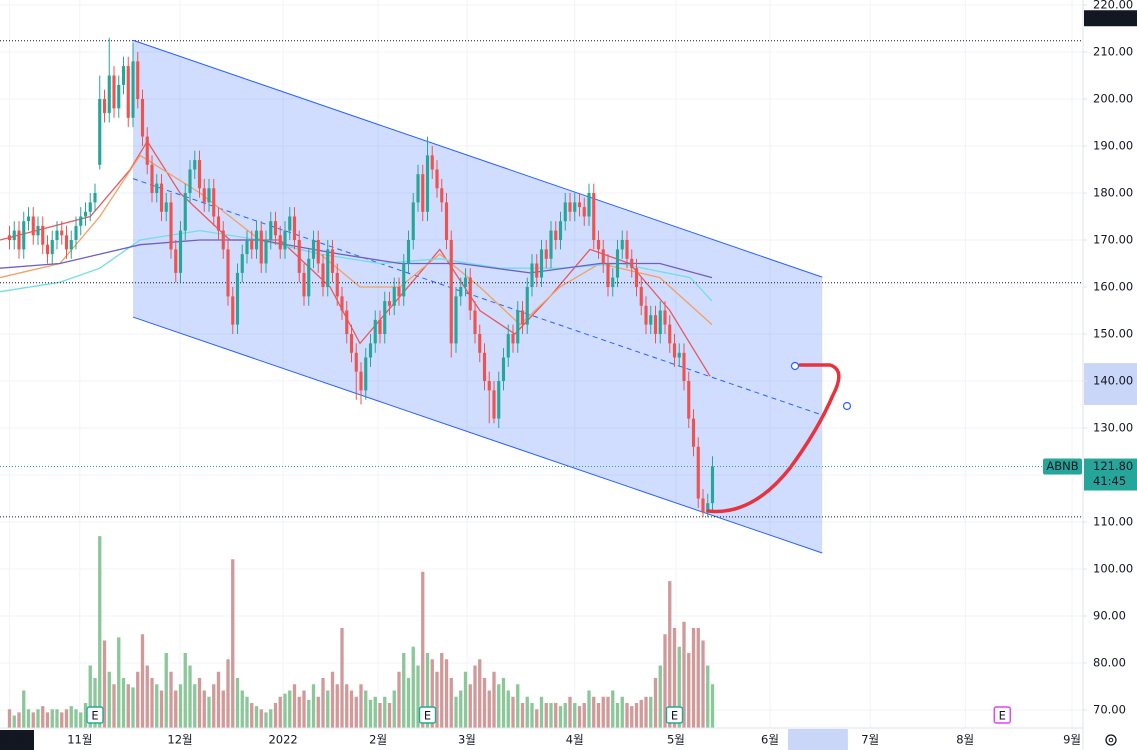 This screenshot has width=1137, height=750. Describe the element at coordinates (378, 740) in the screenshot. I see `x-tick-label: 2월` at that location.